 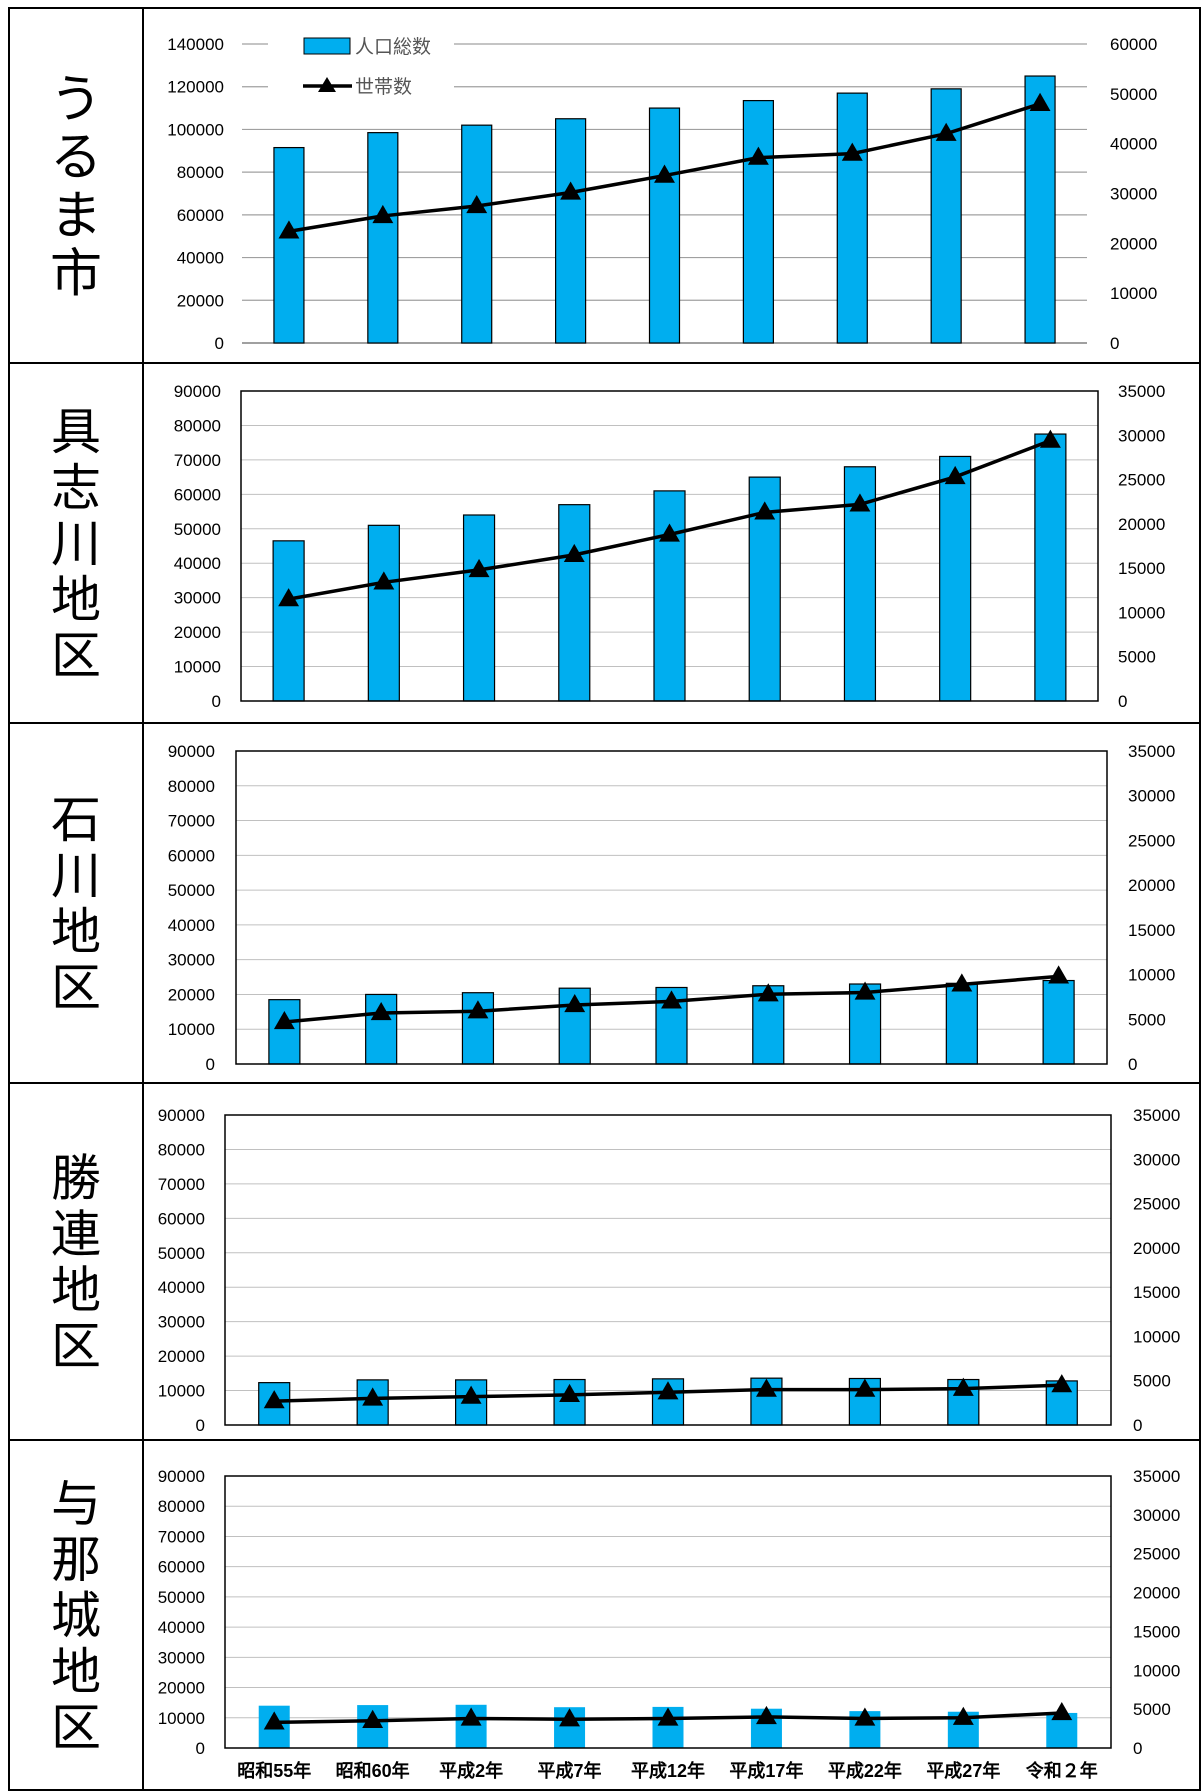 I want to click on y2-tick-label: 35000, so click(x=1141, y=391).